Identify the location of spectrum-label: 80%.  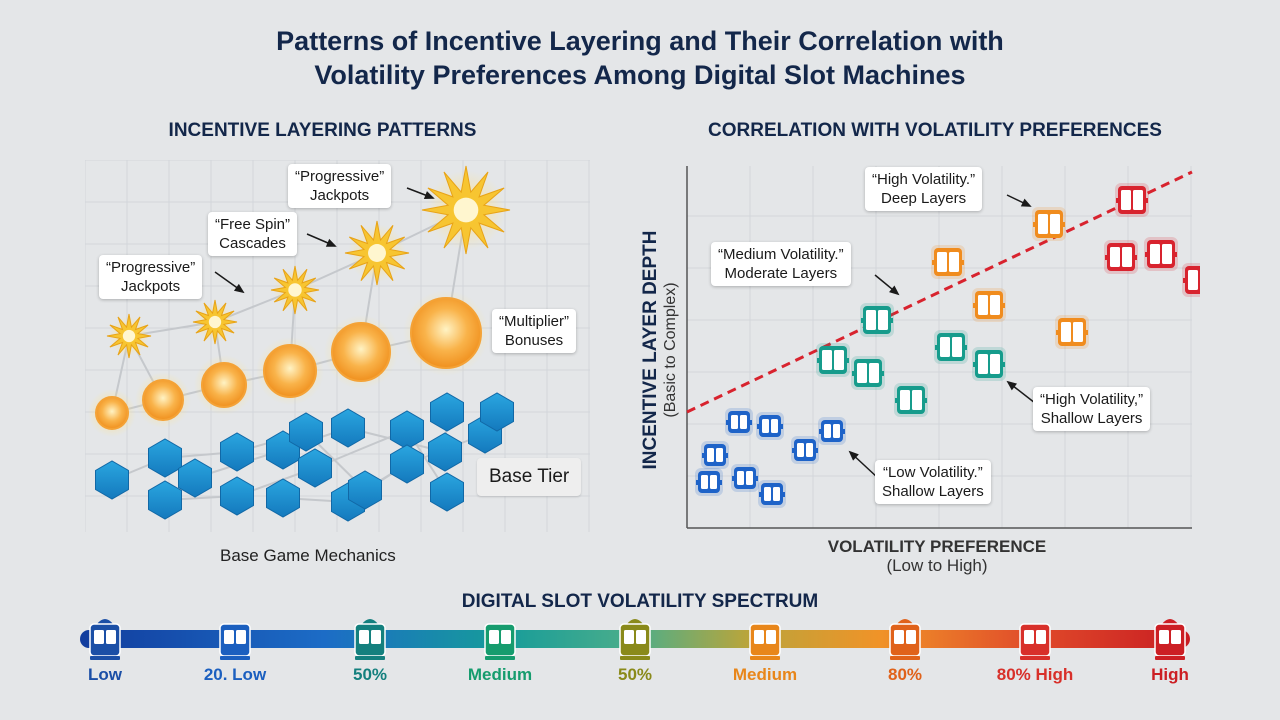
(905, 674).